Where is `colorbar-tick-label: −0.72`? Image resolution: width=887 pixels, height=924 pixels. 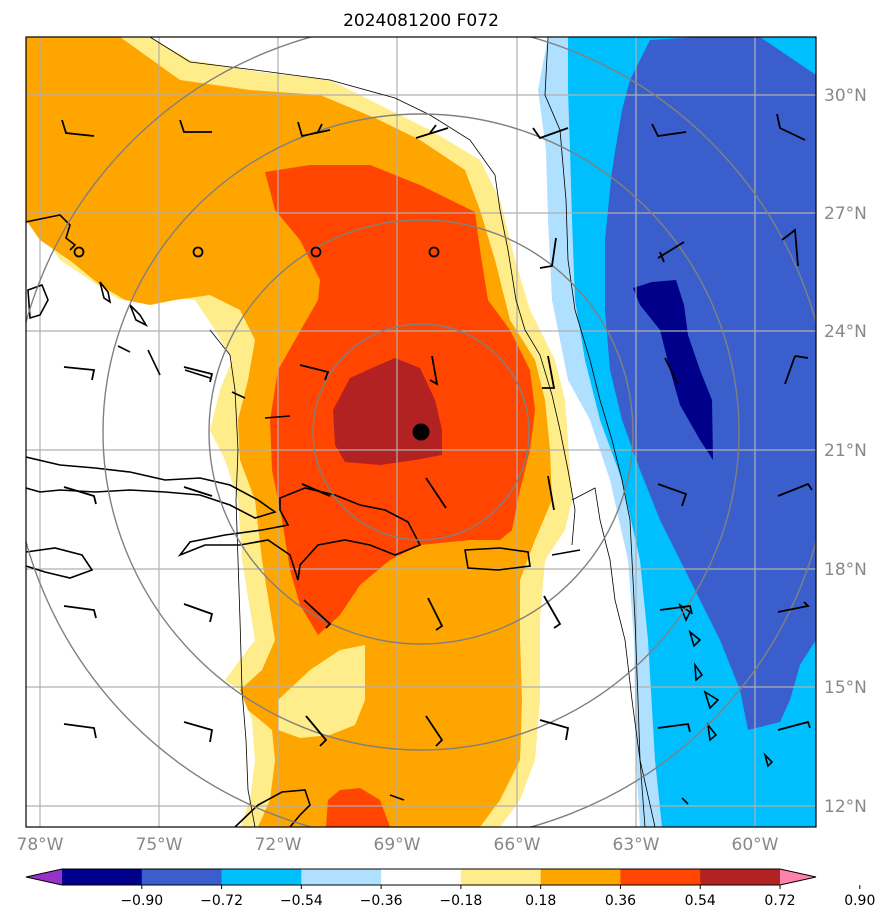
colorbar-tick-label: −0.72 is located at coordinates (221, 901).